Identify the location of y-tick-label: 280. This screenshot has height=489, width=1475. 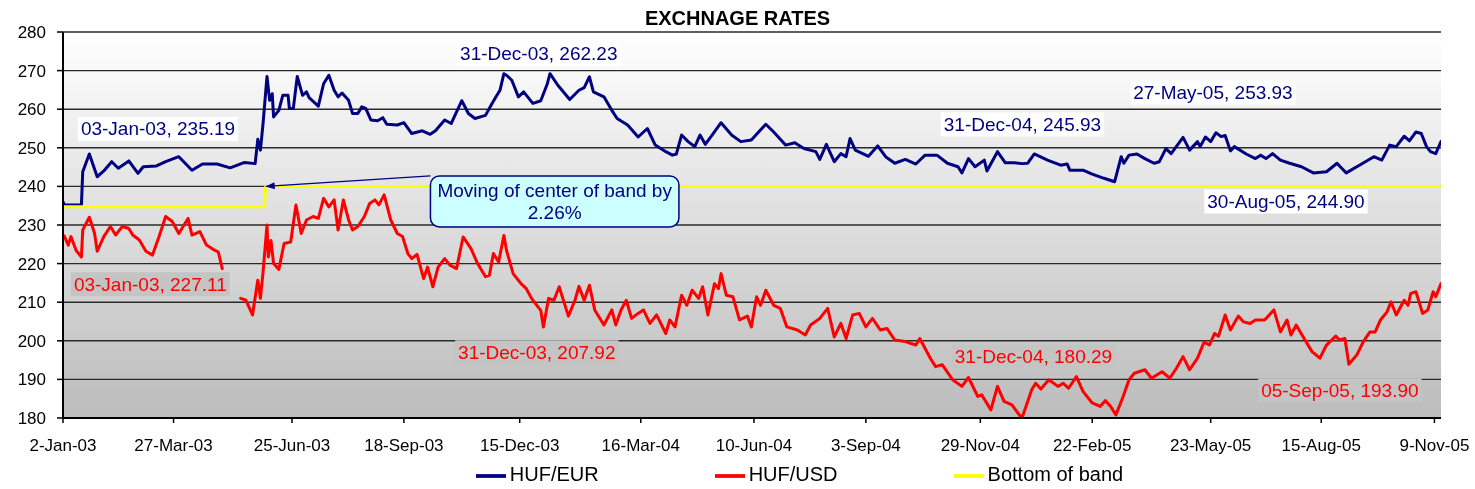
(31, 33).